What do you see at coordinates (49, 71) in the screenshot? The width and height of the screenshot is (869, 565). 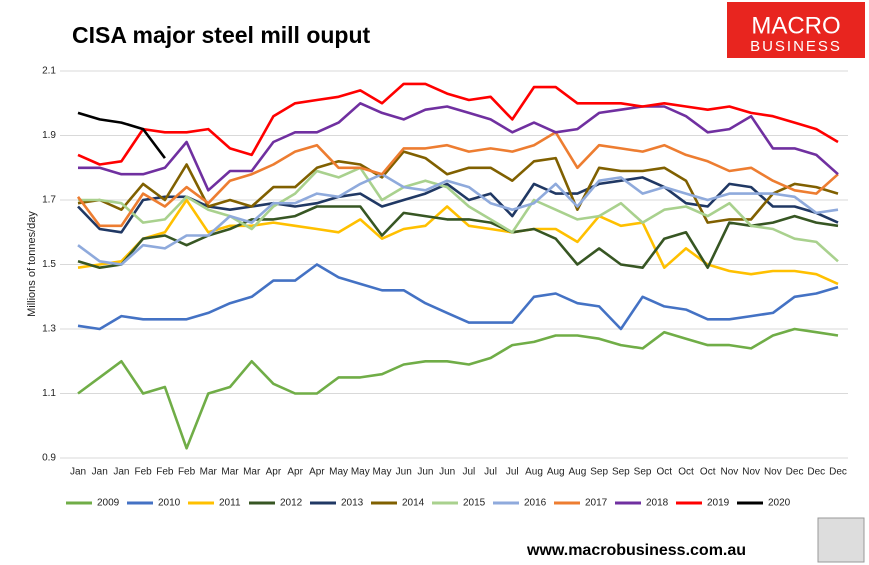 I see `y-tick-label: 2.1` at bounding box center [49, 71].